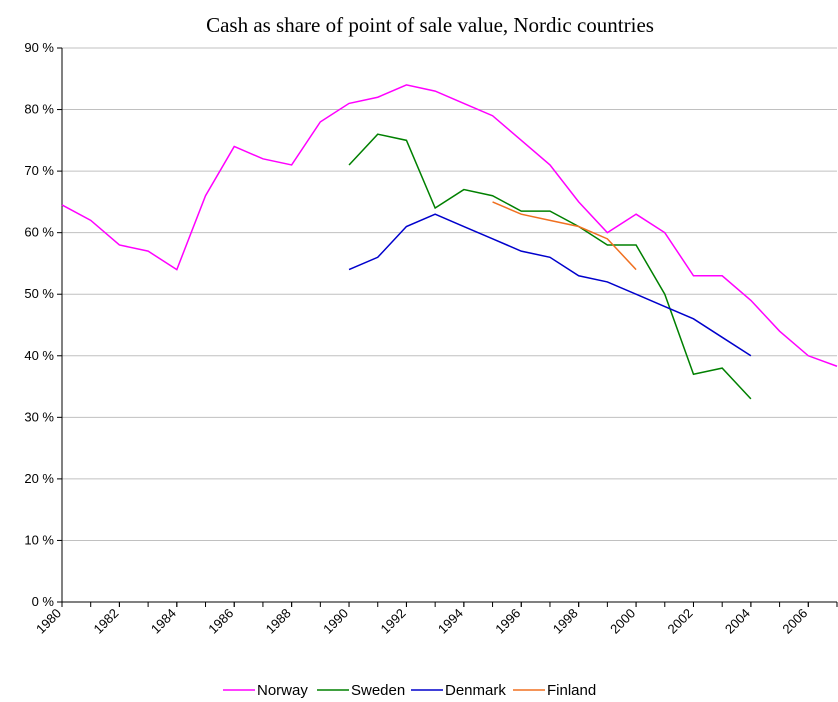 The width and height of the screenshot is (838, 702). I want to click on legend-label: Sweden, so click(378, 690).